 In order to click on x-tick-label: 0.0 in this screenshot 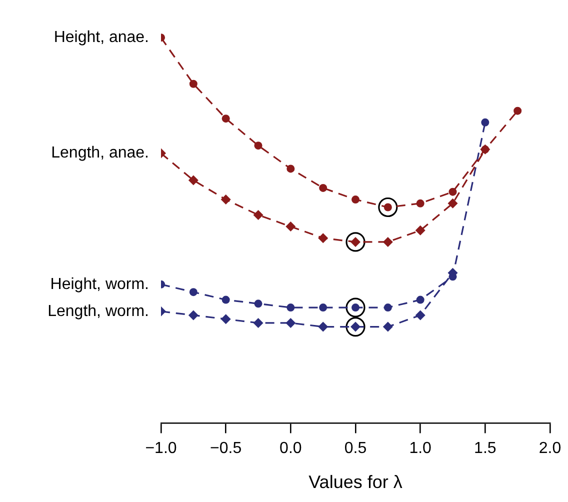, I will do `click(291, 449)`.